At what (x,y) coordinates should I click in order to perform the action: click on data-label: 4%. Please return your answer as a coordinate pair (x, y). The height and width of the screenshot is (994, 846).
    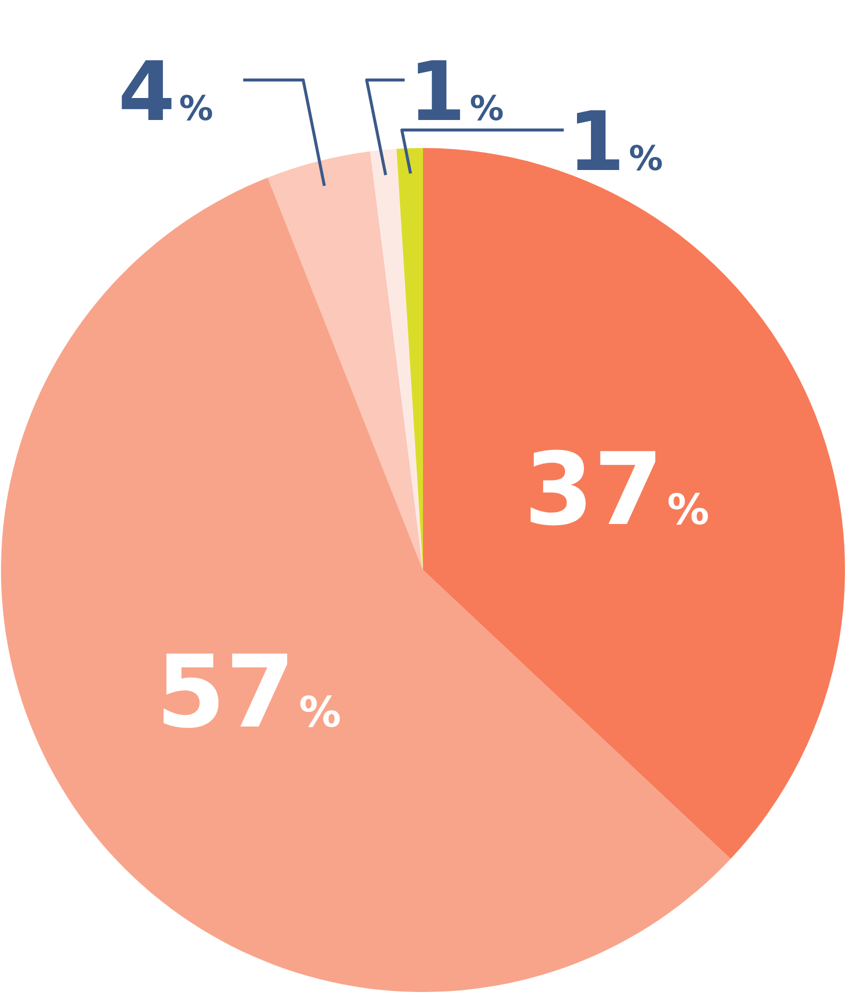
    Looking at the image, I should click on (166, 92).